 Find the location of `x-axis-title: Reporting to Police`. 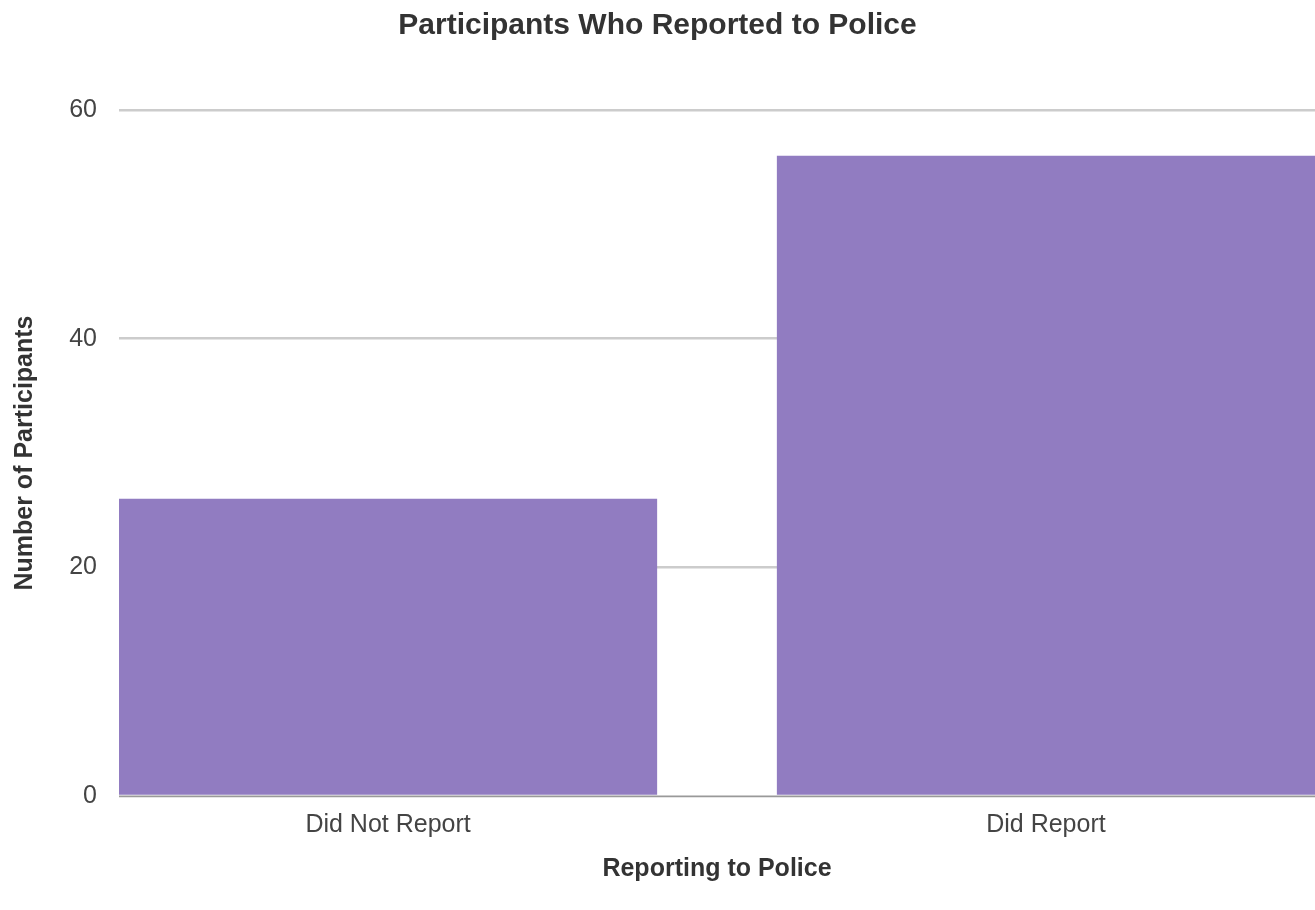

x-axis-title: Reporting to Police is located at coordinates (717, 866).